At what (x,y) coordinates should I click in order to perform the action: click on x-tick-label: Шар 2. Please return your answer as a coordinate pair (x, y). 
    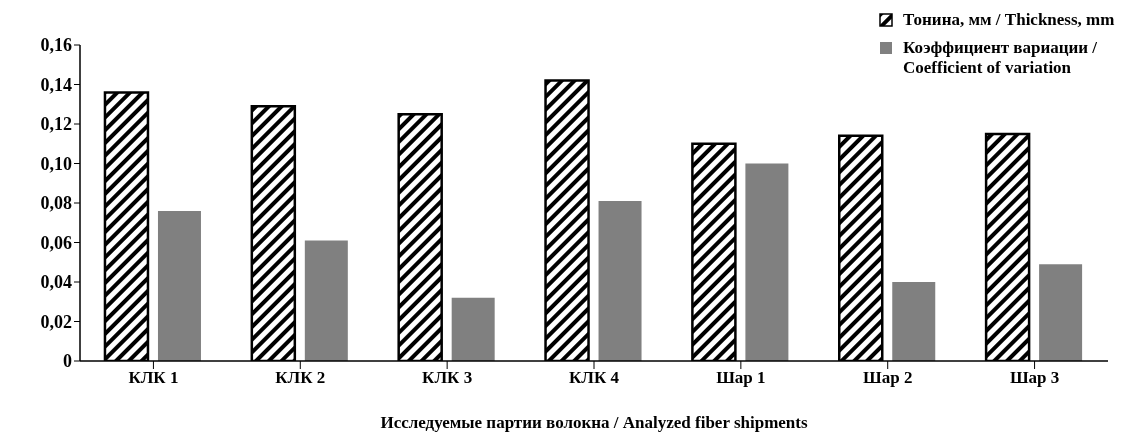
    Looking at the image, I should click on (888, 378).